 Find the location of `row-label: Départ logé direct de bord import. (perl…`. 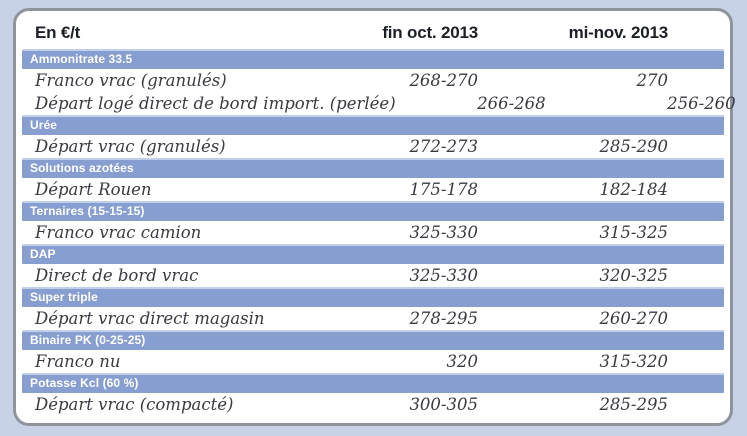

row-label: Départ logé direct de bord import. (perl… is located at coordinates (215, 103).